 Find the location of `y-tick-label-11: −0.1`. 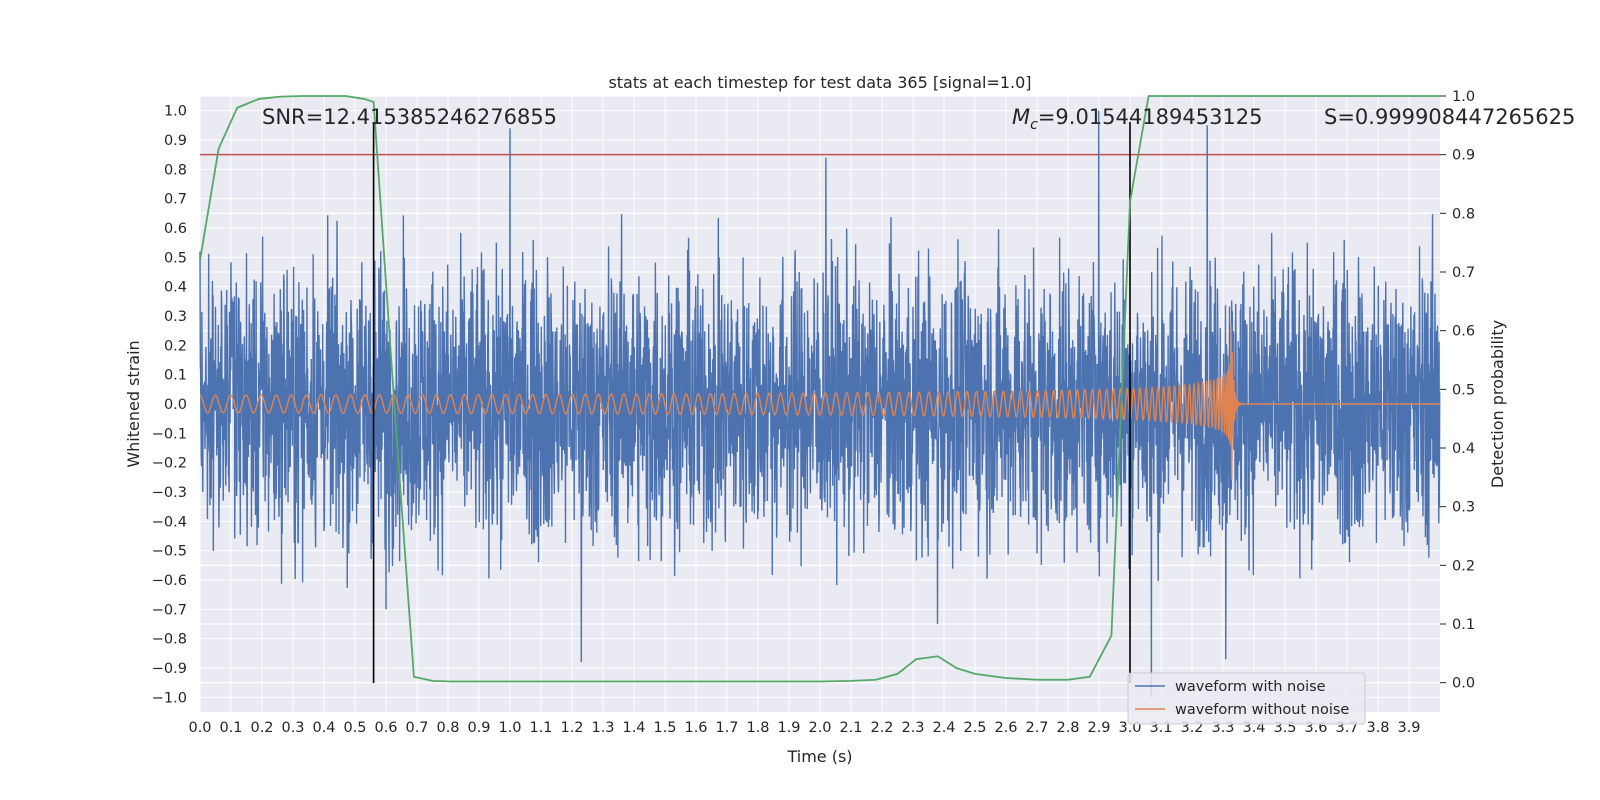

y-tick-label-11: −0.1 is located at coordinates (169, 434).